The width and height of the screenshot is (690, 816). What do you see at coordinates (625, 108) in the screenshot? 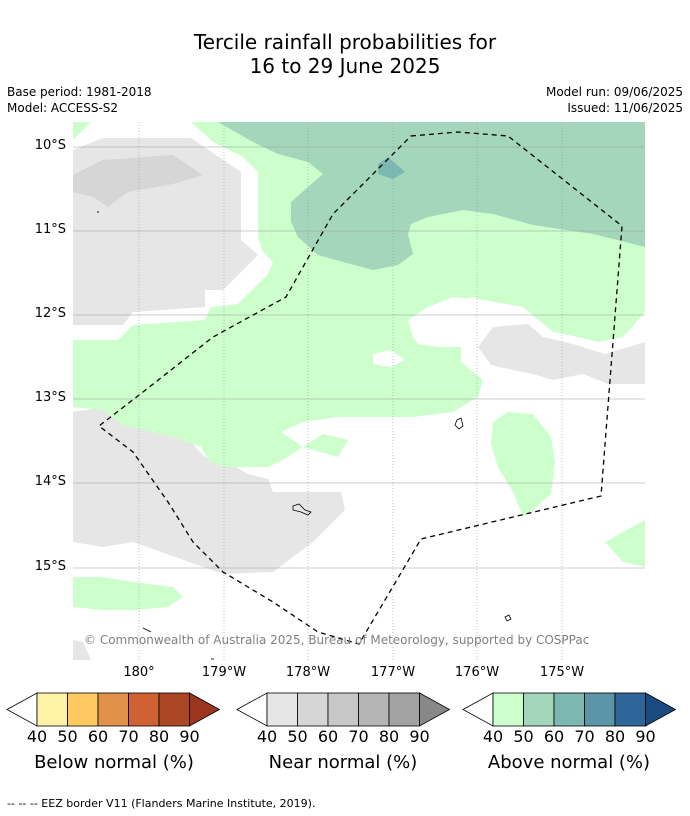
I see `issued-text: Issued: 11/06/2025` at bounding box center [625, 108].